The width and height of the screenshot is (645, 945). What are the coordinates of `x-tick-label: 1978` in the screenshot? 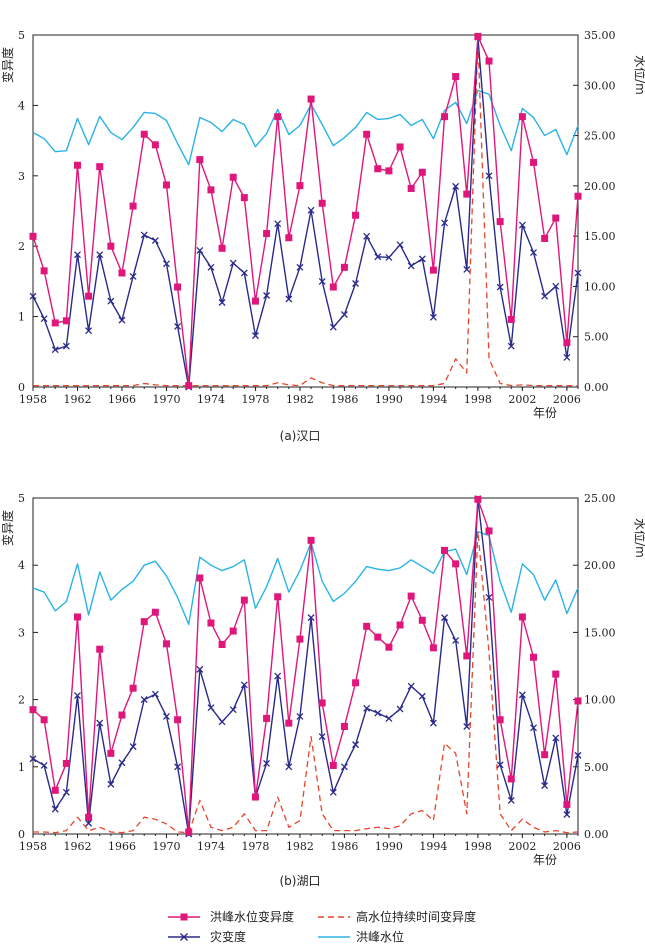 It's located at (255, 846).